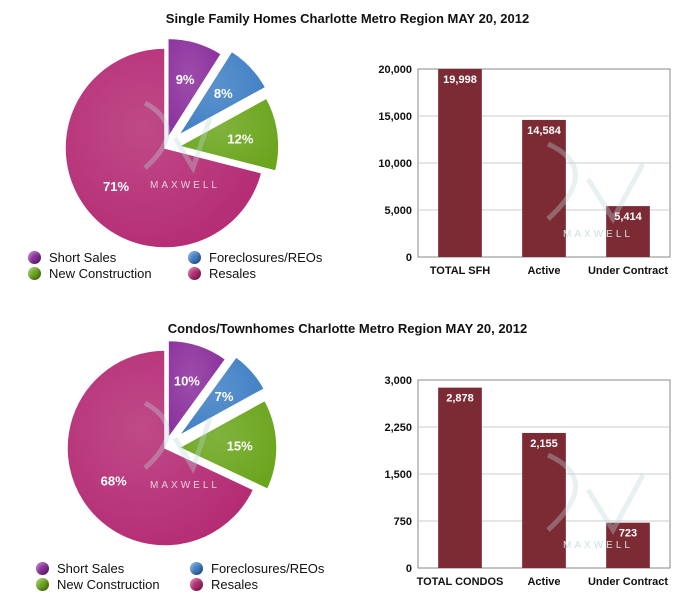 The width and height of the screenshot is (695, 603). Describe the element at coordinates (398, 381) in the screenshot. I see `y-tick-label: 3,000` at that location.